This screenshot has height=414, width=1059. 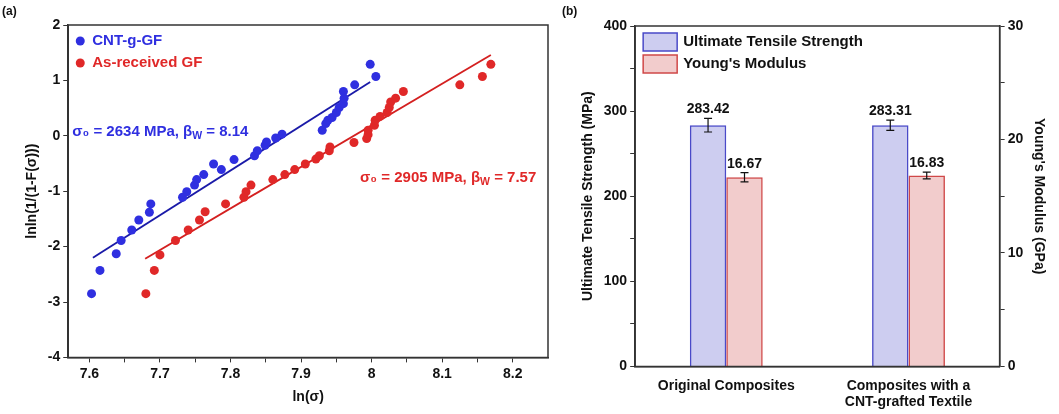 What do you see at coordinates (773, 41) in the screenshot?
I see `legend-label: Ultimate Tensile Strength` at bounding box center [773, 41].